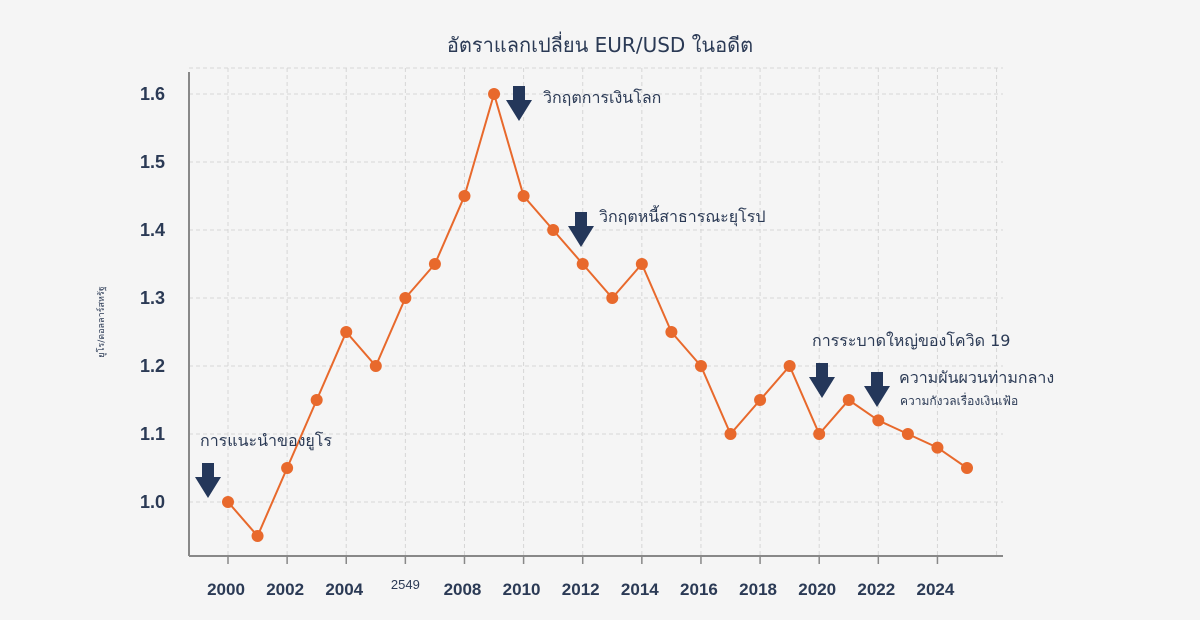  I want to click on x-tick-label: 2000, so click(226, 589).